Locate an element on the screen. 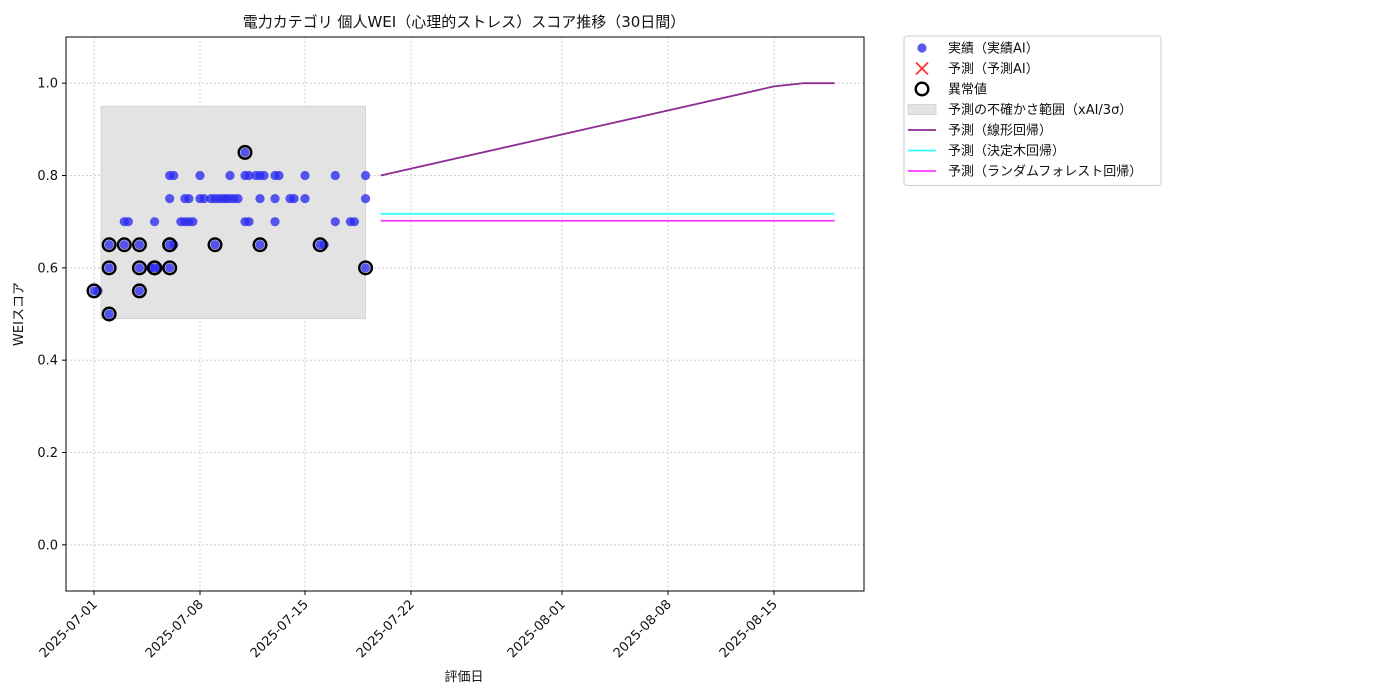 The height and width of the screenshot is (700, 1400). y-tick-label: 0.8 is located at coordinates (47, 176).